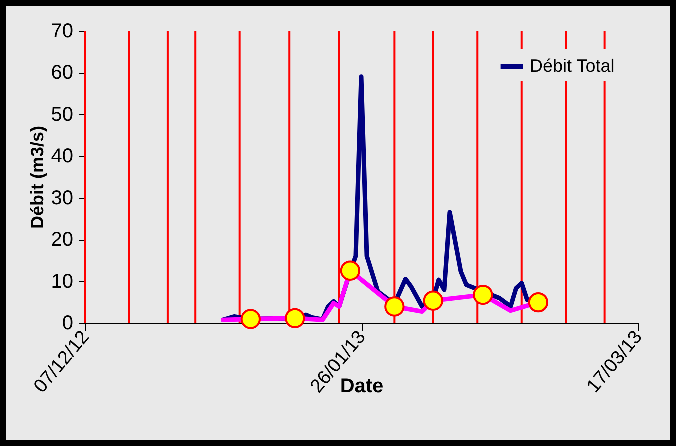 Image resolution: width=676 pixels, height=446 pixels. I want to click on y-tick-label: 0, so click(68, 323).